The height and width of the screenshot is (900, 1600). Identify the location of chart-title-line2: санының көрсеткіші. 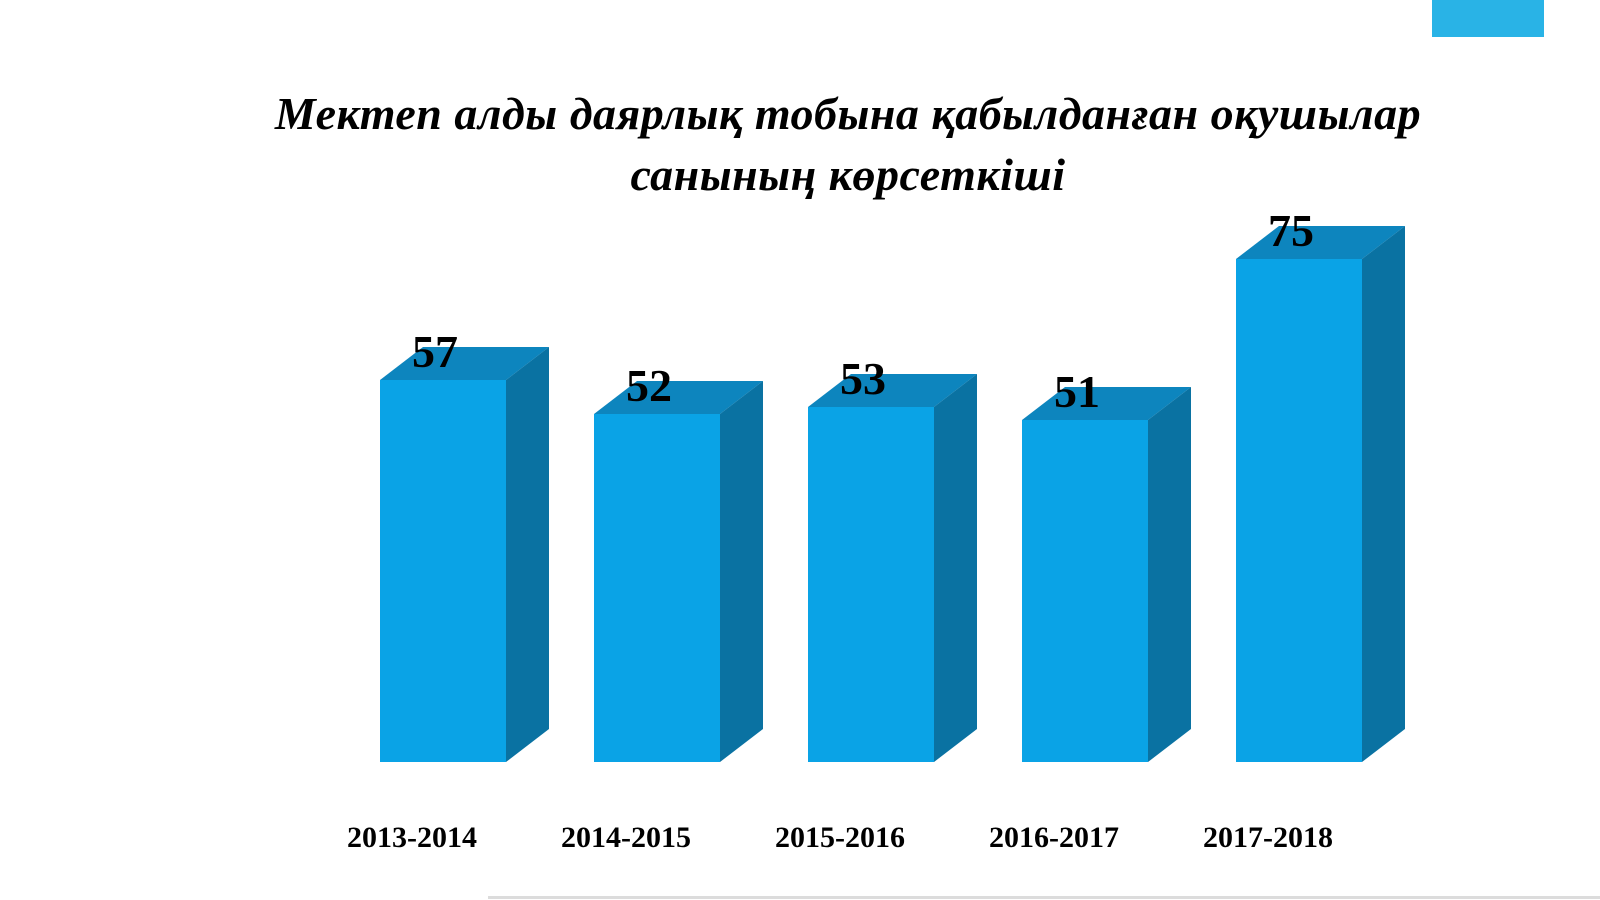
(848, 174).